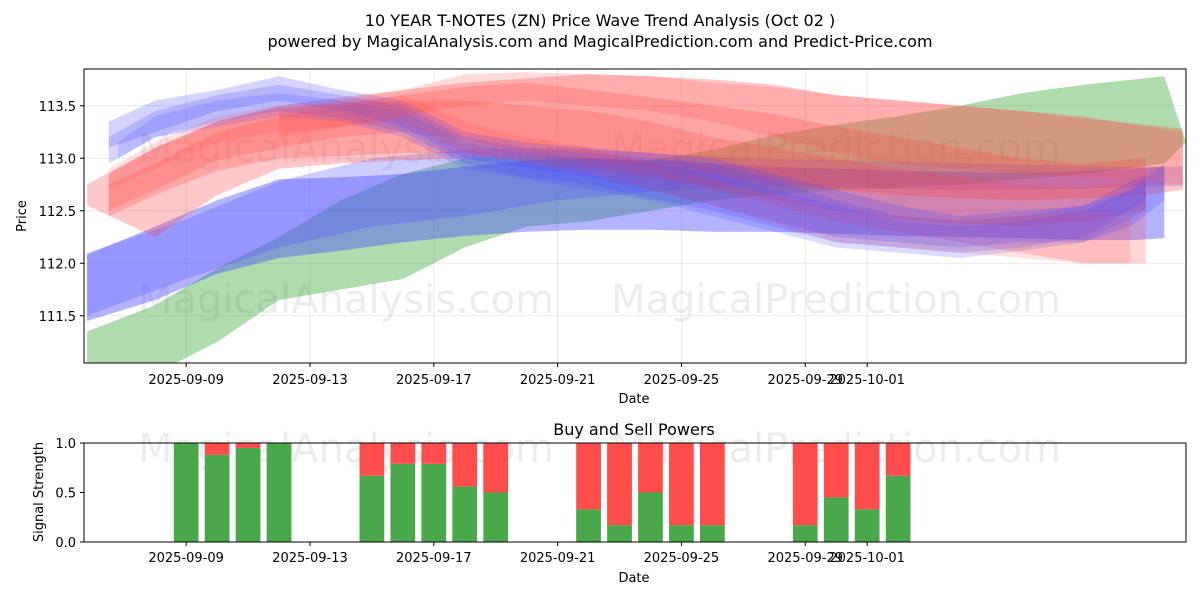  Describe the element at coordinates (310, 558) in the screenshot. I see `buy-sell-x-tick-label: 2025-09-13` at that location.